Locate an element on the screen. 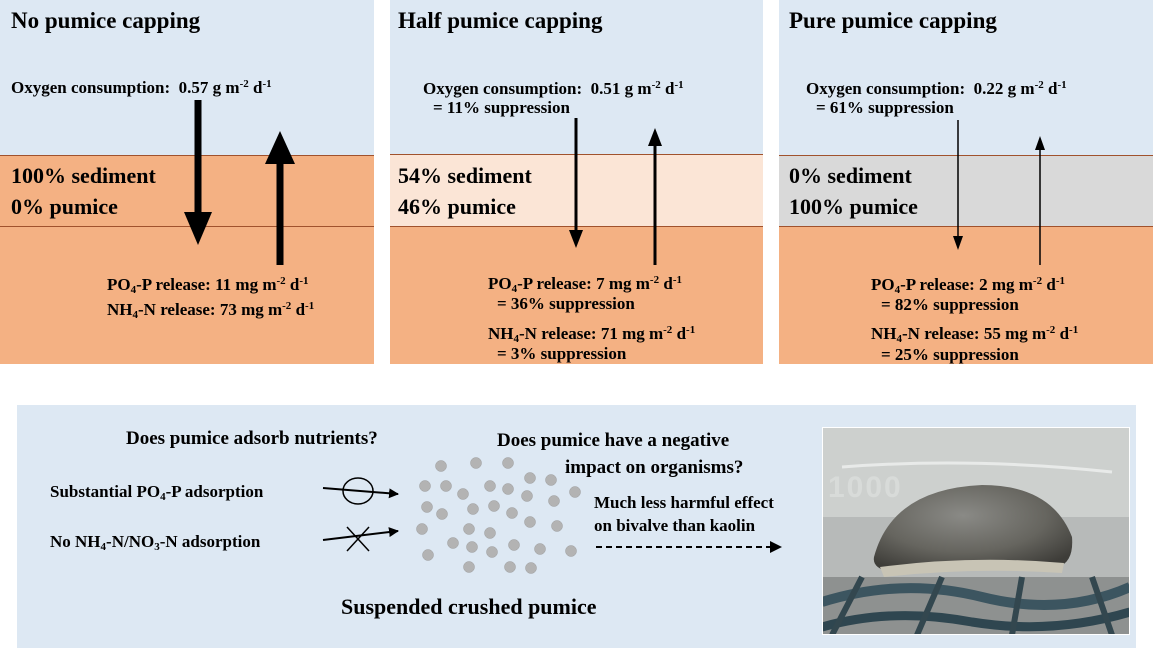 This screenshot has height=653, width=1153. panel-title: Half pumice capping is located at coordinates (500, 20).